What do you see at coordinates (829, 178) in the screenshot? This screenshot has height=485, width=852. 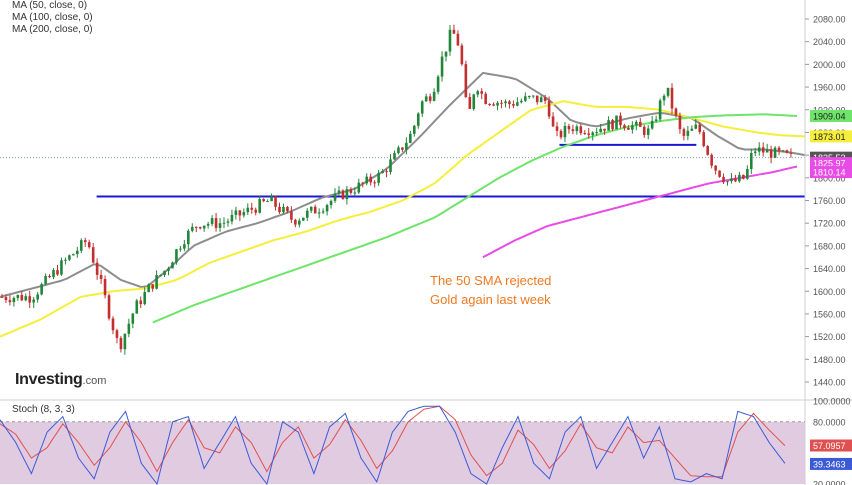 I see `y-tick-label: 1800.00` at bounding box center [829, 178].